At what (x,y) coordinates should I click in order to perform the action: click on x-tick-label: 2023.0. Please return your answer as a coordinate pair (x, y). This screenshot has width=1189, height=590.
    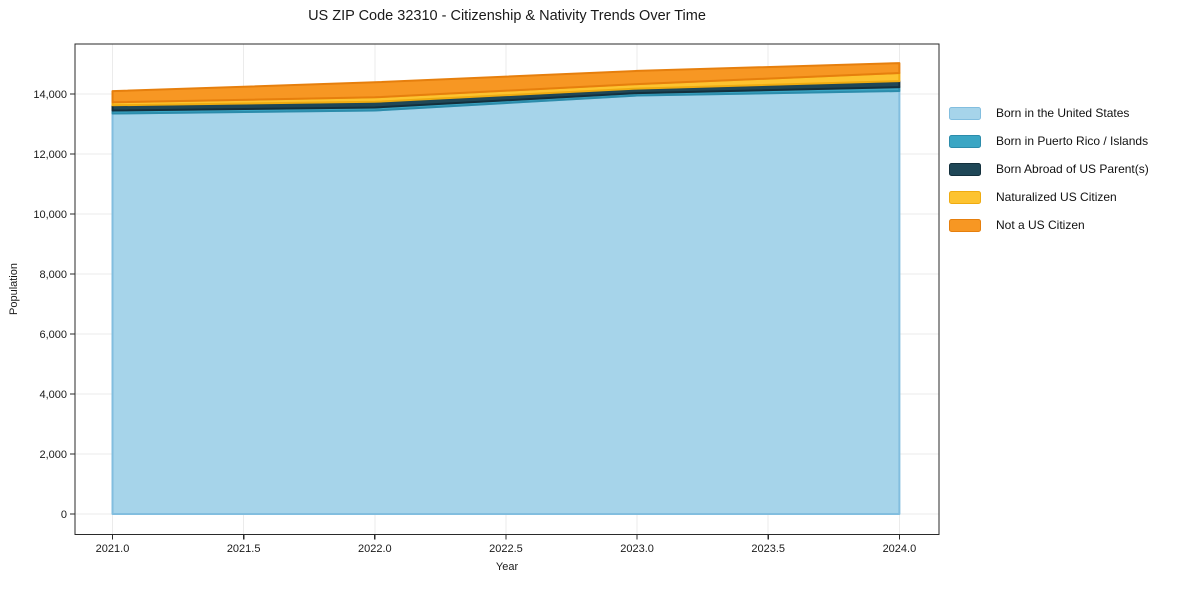
    Looking at the image, I should click on (637, 549).